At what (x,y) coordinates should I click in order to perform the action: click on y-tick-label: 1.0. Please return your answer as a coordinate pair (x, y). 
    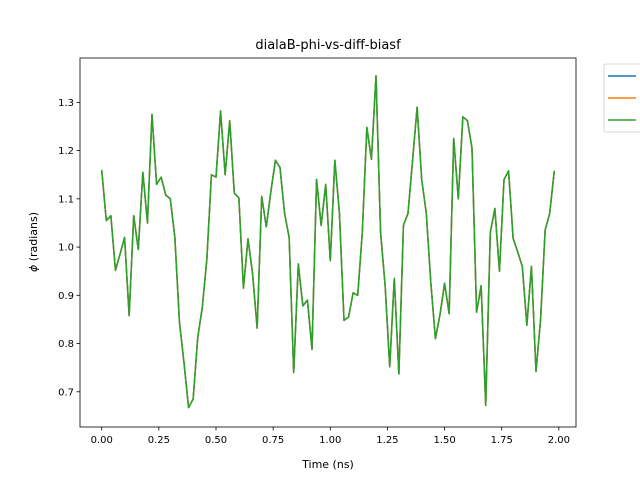
    Looking at the image, I should click on (66, 248).